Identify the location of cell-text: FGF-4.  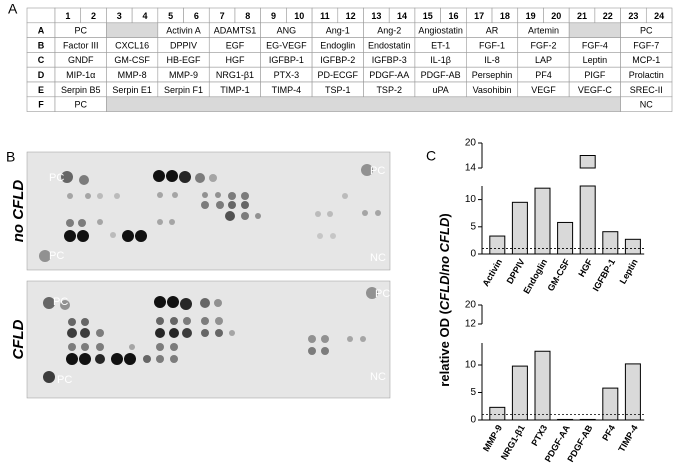
(595, 45).